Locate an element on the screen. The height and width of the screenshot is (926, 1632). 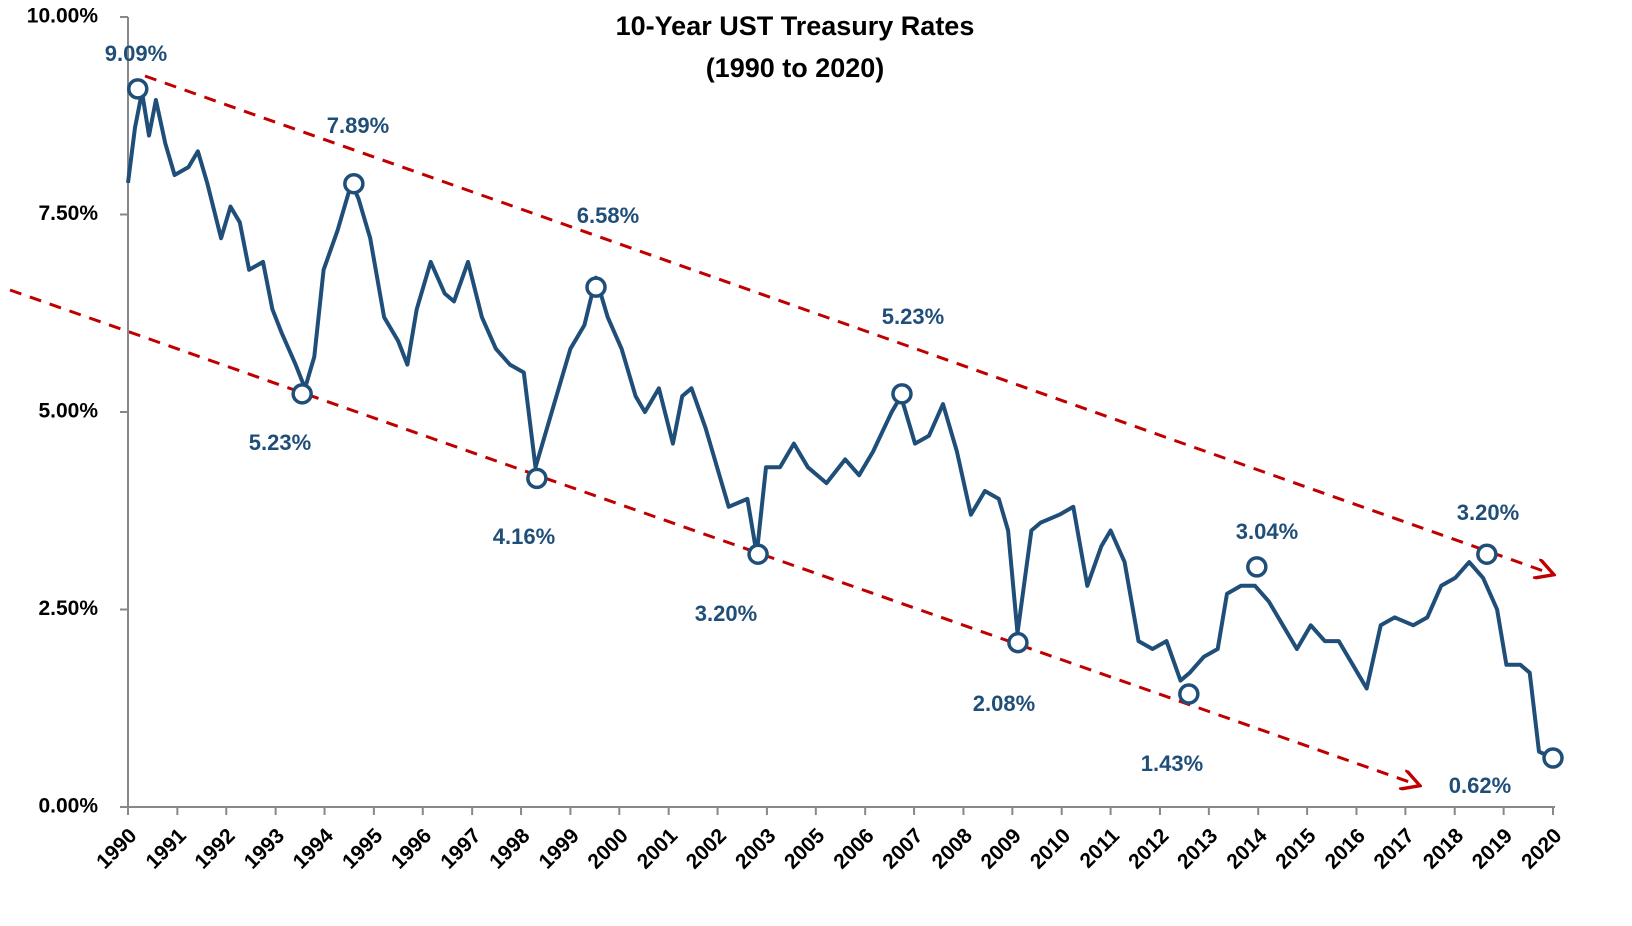
x-tick-label: 1999 is located at coordinates (559, 848).